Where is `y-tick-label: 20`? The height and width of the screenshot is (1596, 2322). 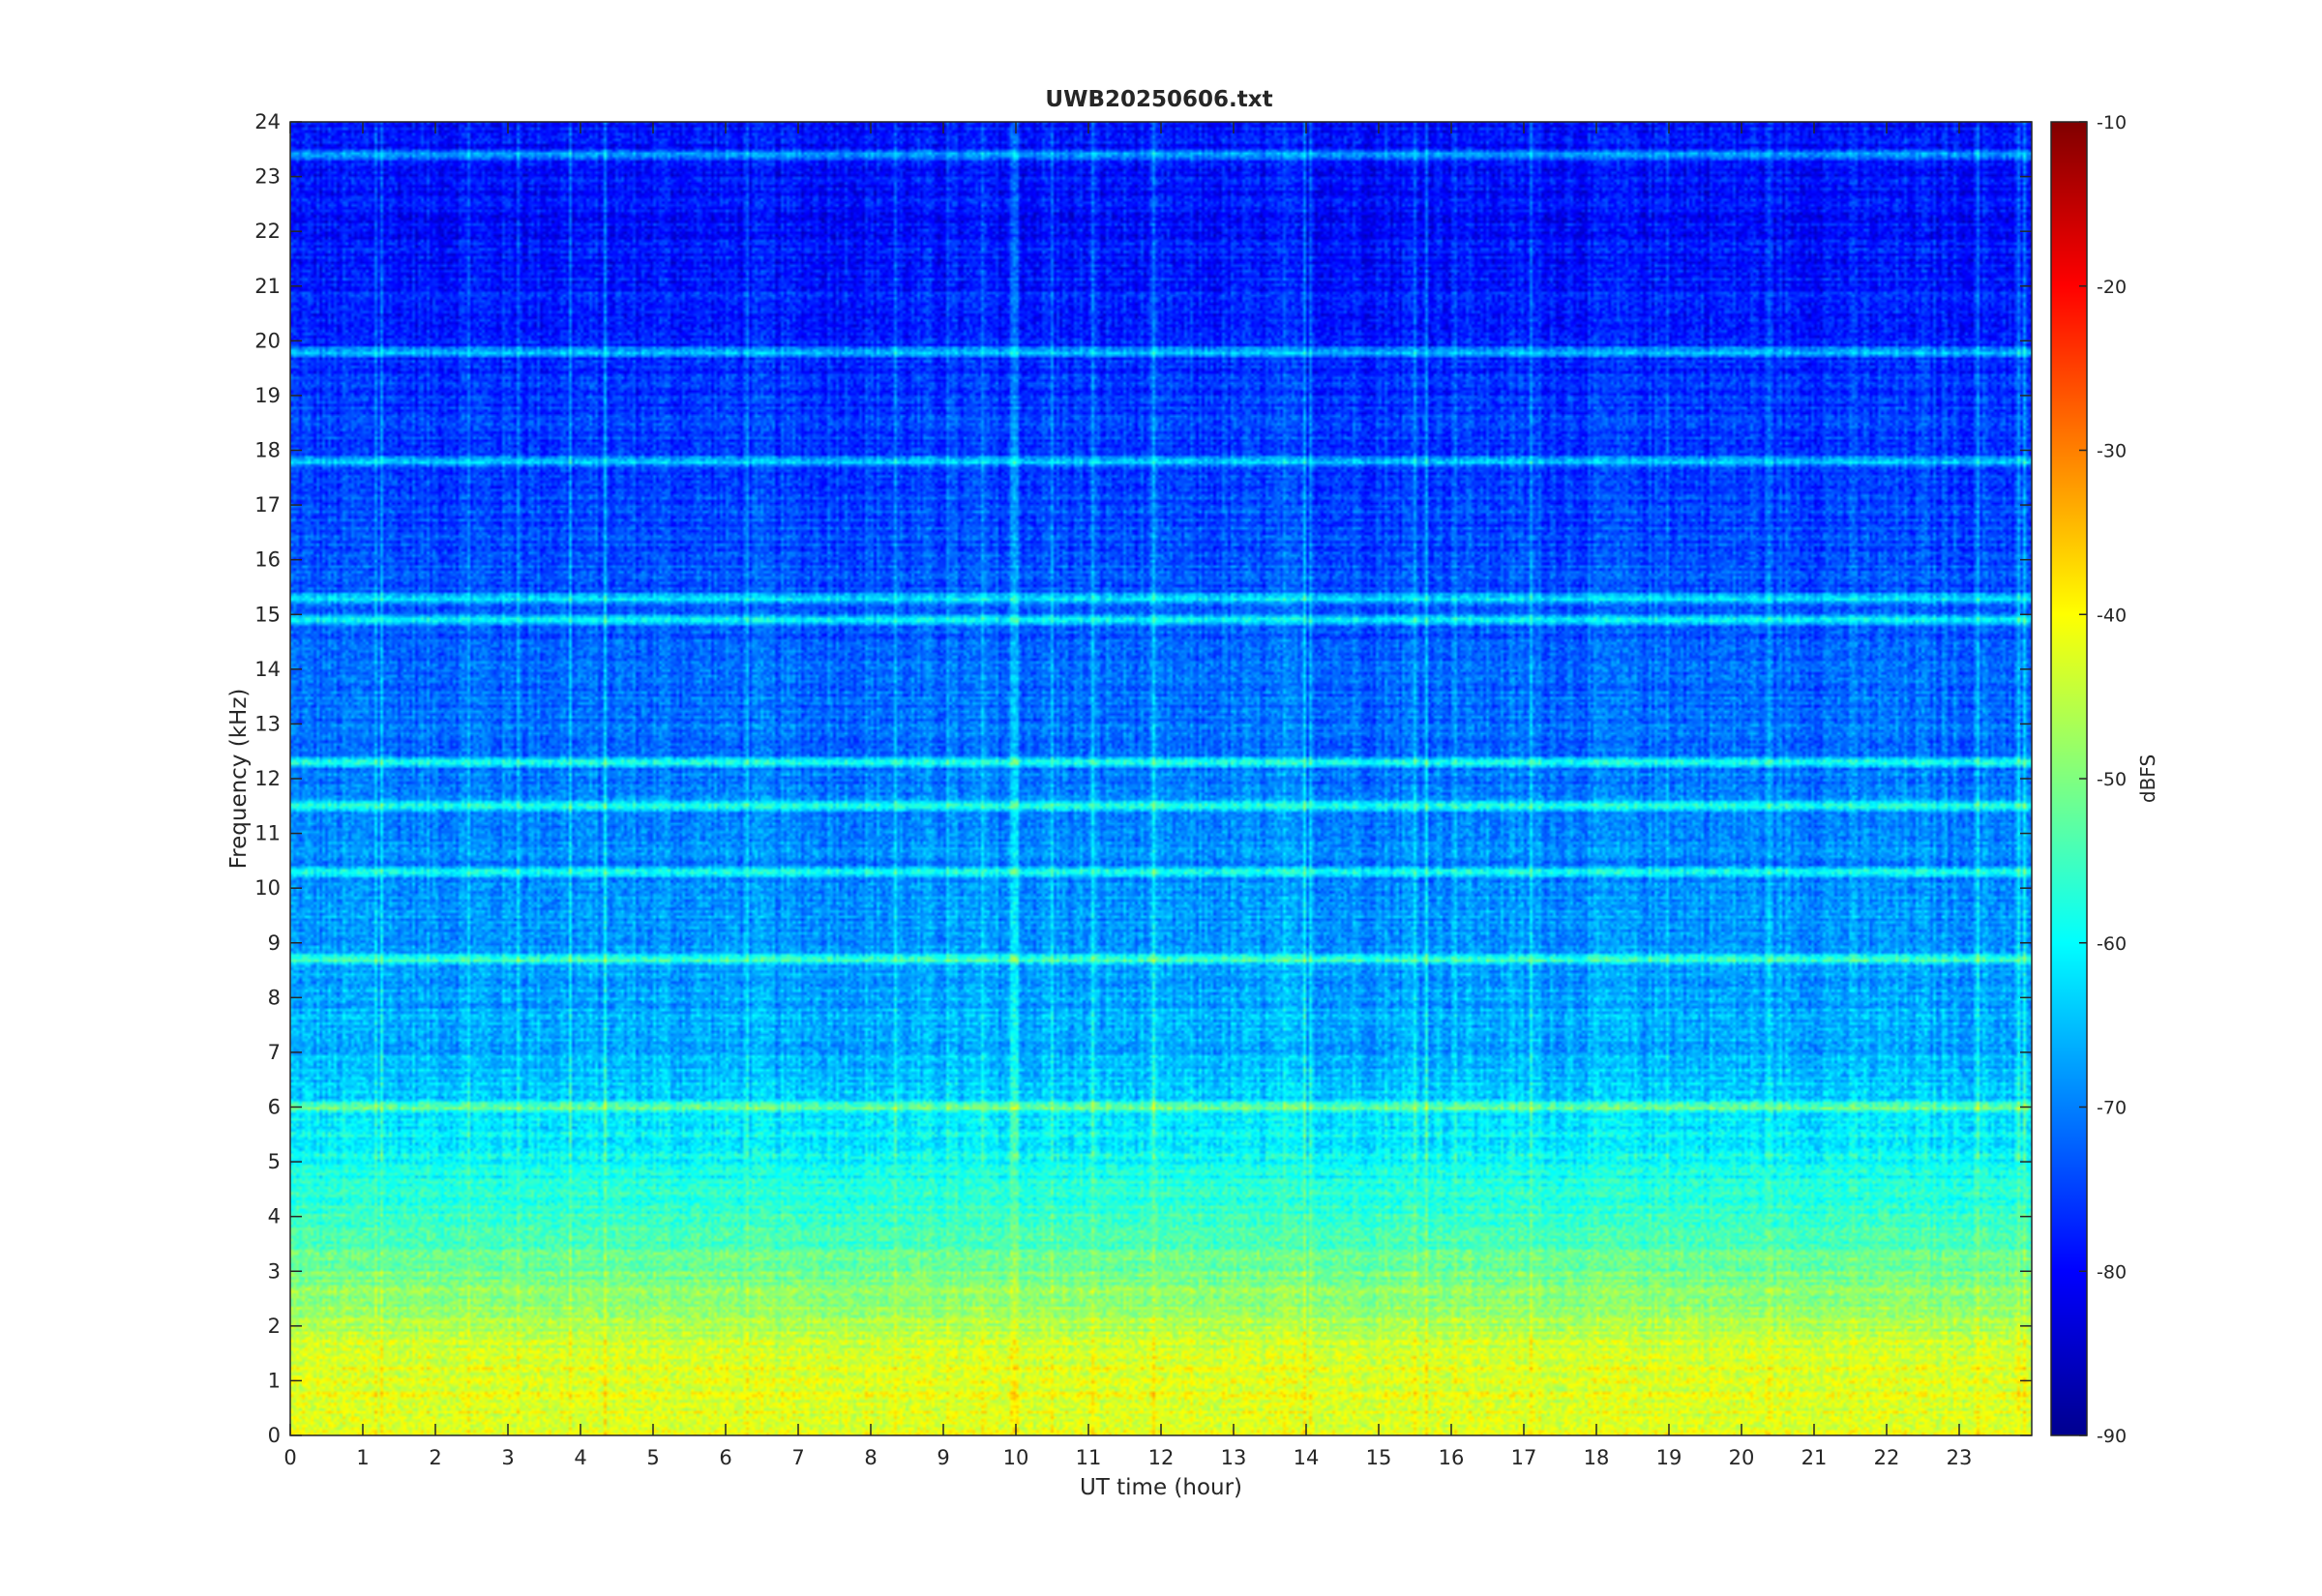 y-tick-label: 20 is located at coordinates (267, 340).